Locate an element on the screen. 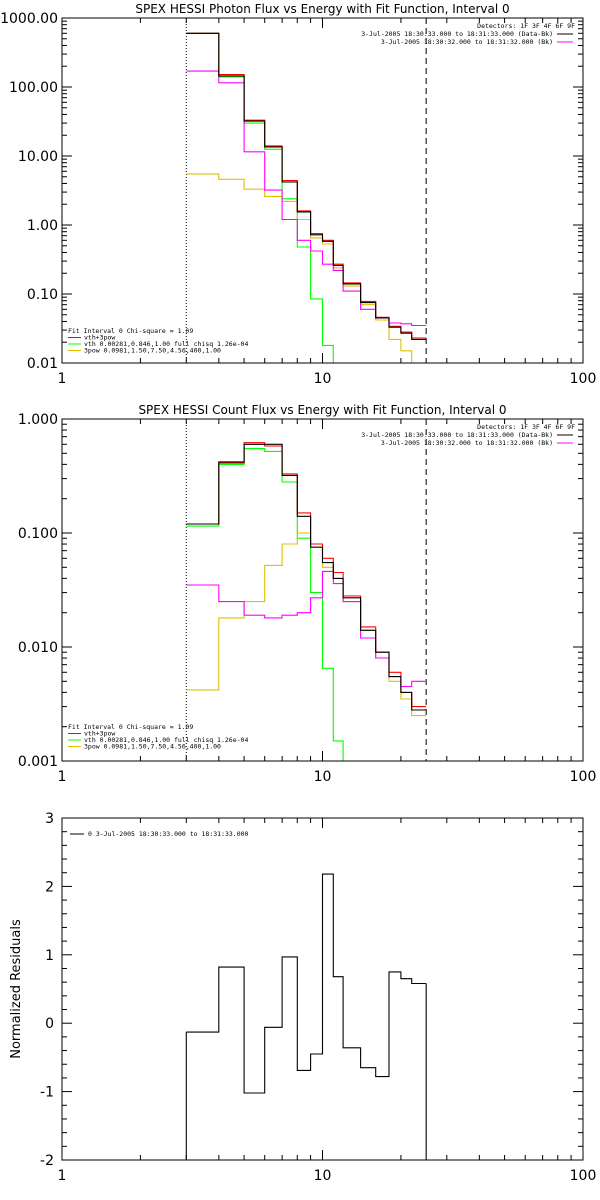 This screenshot has height=1200, width=600. y-tick-label: 1.00 is located at coordinates (42, 226).